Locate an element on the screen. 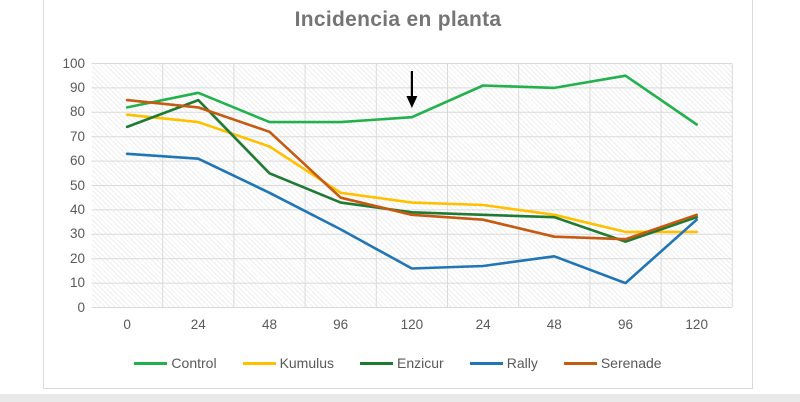  legend-item-kumulus: Kumulus is located at coordinates (288, 363).